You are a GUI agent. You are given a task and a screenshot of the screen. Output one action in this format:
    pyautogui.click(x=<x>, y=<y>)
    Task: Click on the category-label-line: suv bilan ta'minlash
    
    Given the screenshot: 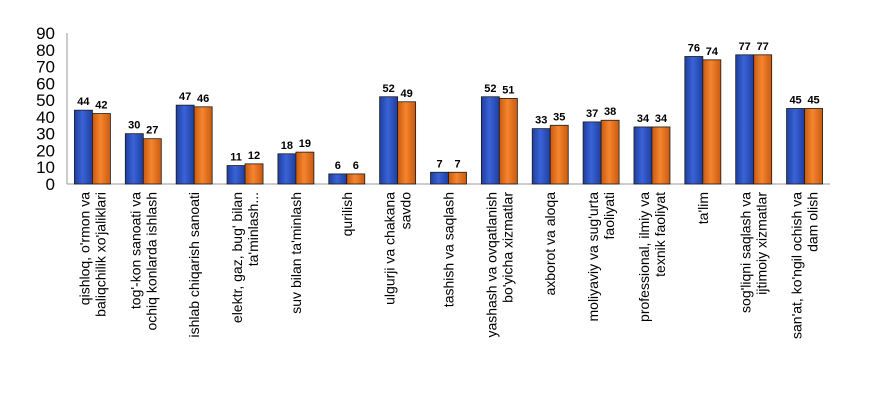 What is the action you would take?
    pyautogui.click(x=296, y=253)
    